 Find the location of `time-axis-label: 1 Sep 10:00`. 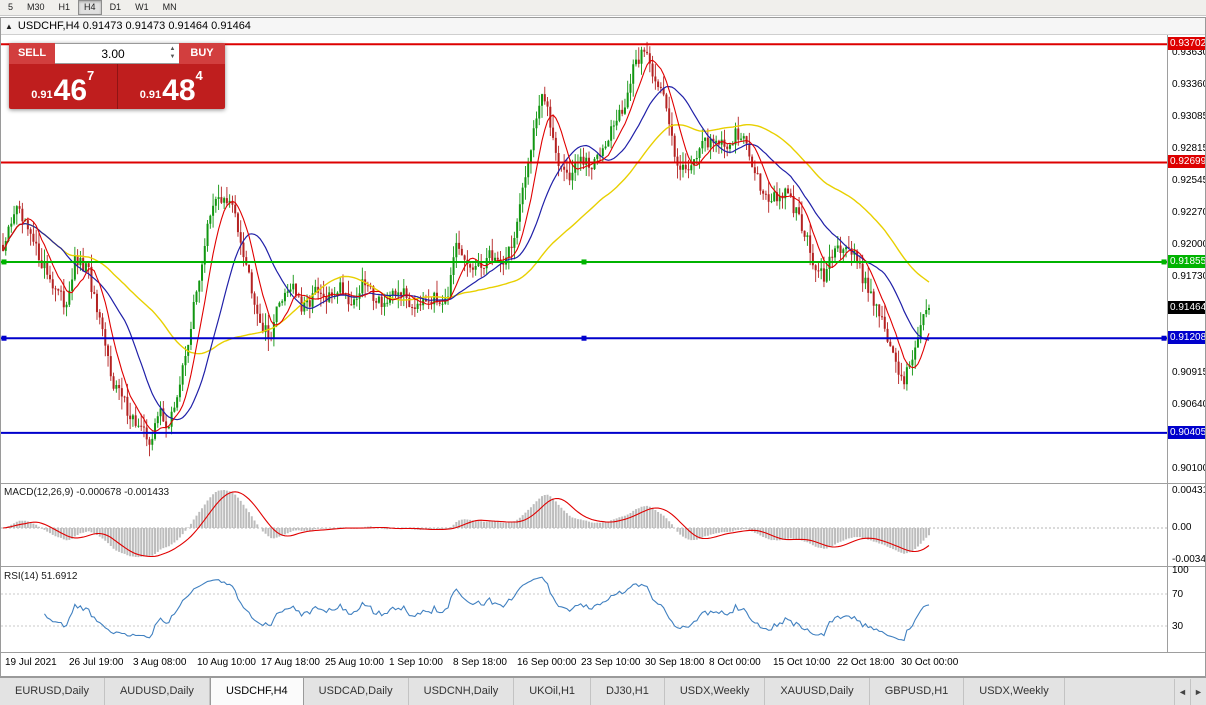

time-axis-label: 1 Sep 10:00 is located at coordinates (416, 662).